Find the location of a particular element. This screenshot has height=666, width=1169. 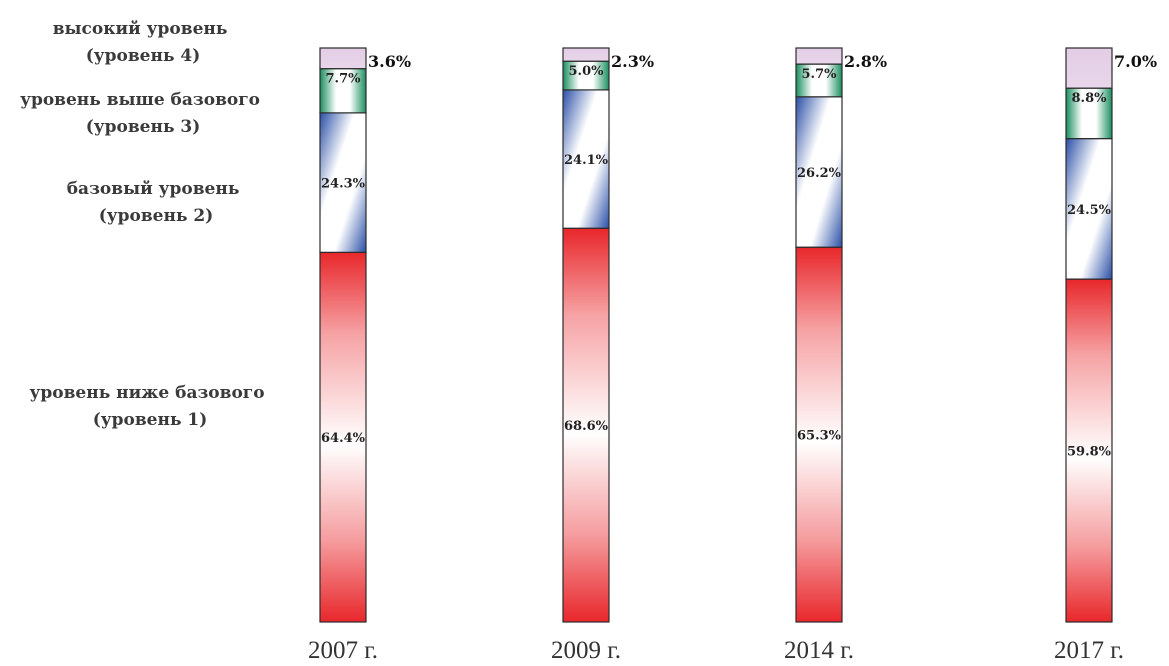

legend-level-3-line2: (уровень 3) is located at coordinates (143, 127).